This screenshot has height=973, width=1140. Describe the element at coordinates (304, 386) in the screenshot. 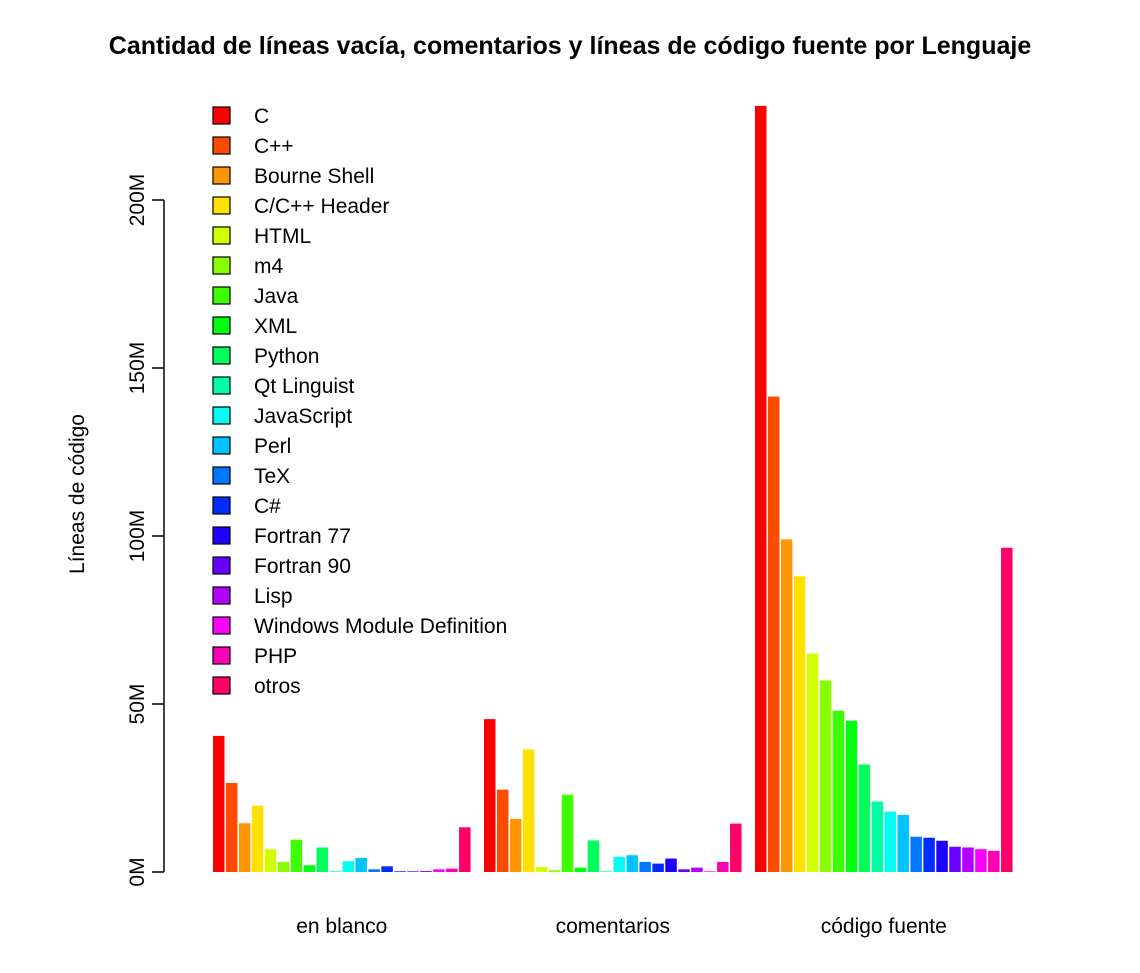

I see `legend-label: Qt Linguist` at that location.